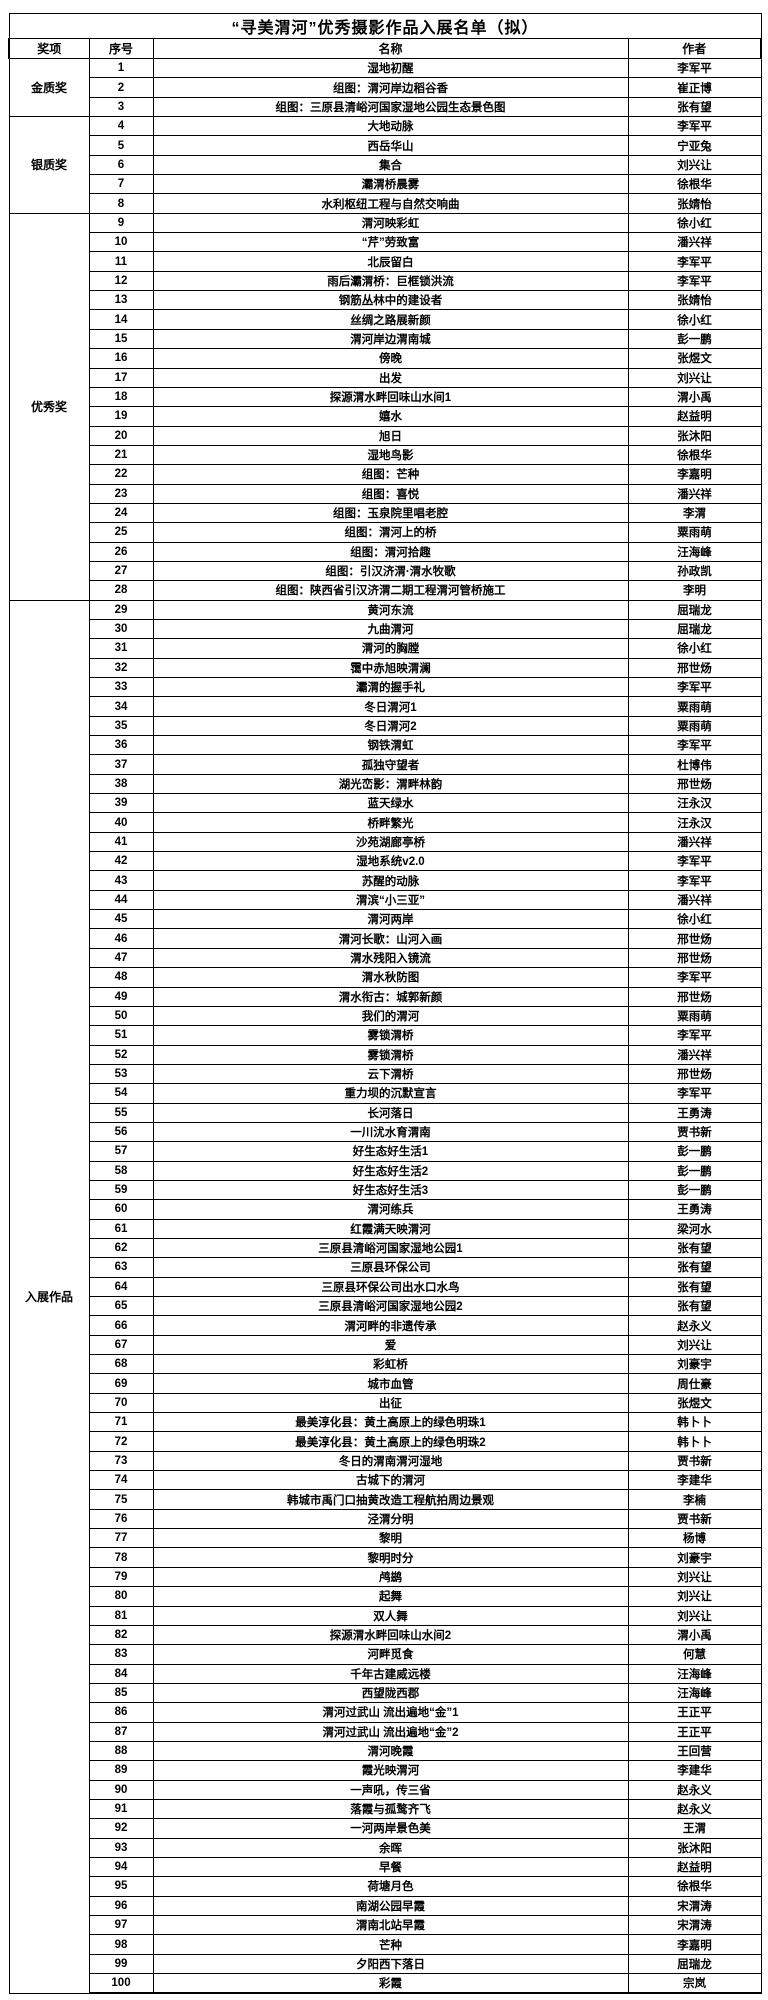 The width and height of the screenshot is (768, 2000). What do you see at coordinates (385, 513) in the screenshot?
I see `table-row: 24 组图：玉泉院里唱老腔 李渭` at bounding box center [385, 513].